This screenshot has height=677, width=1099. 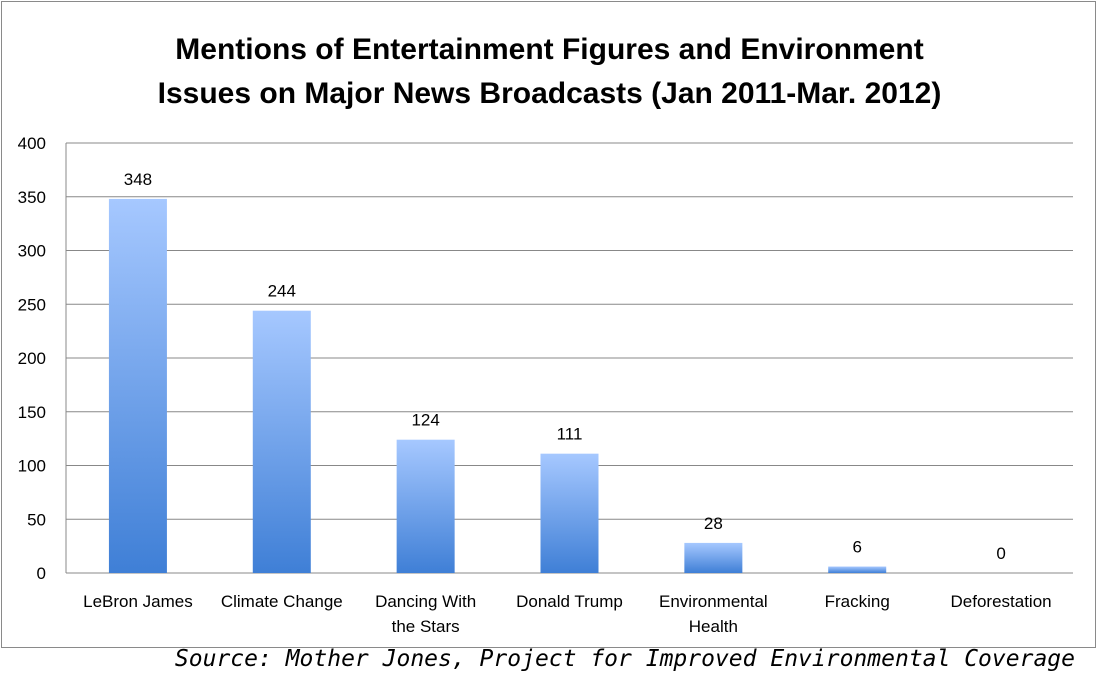 I want to click on y-tick-label: 300, so click(x=32, y=251).